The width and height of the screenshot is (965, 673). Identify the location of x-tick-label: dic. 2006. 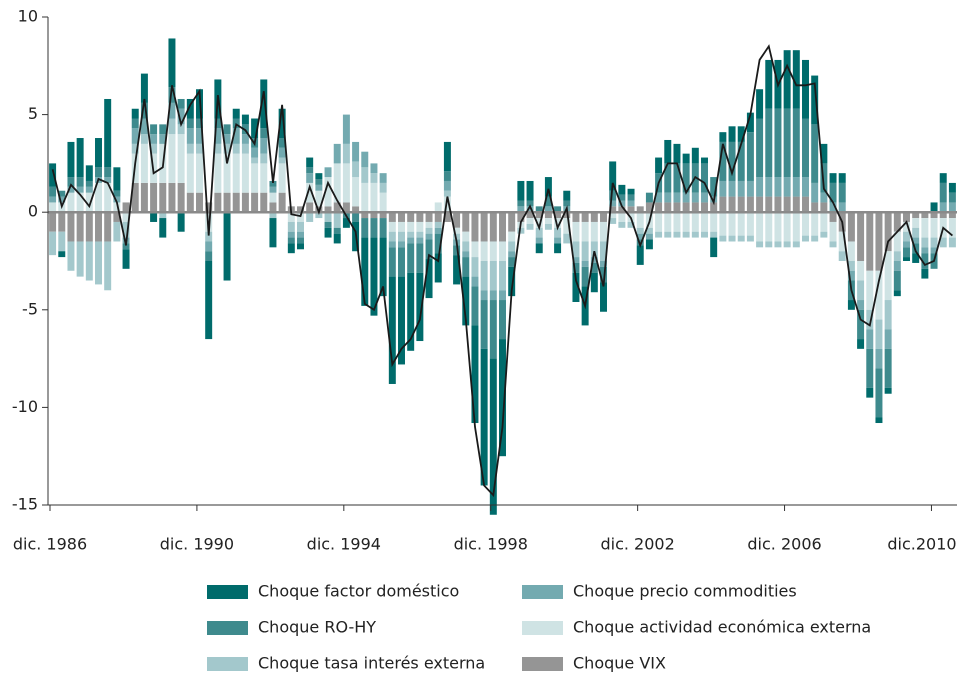
(784, 544).